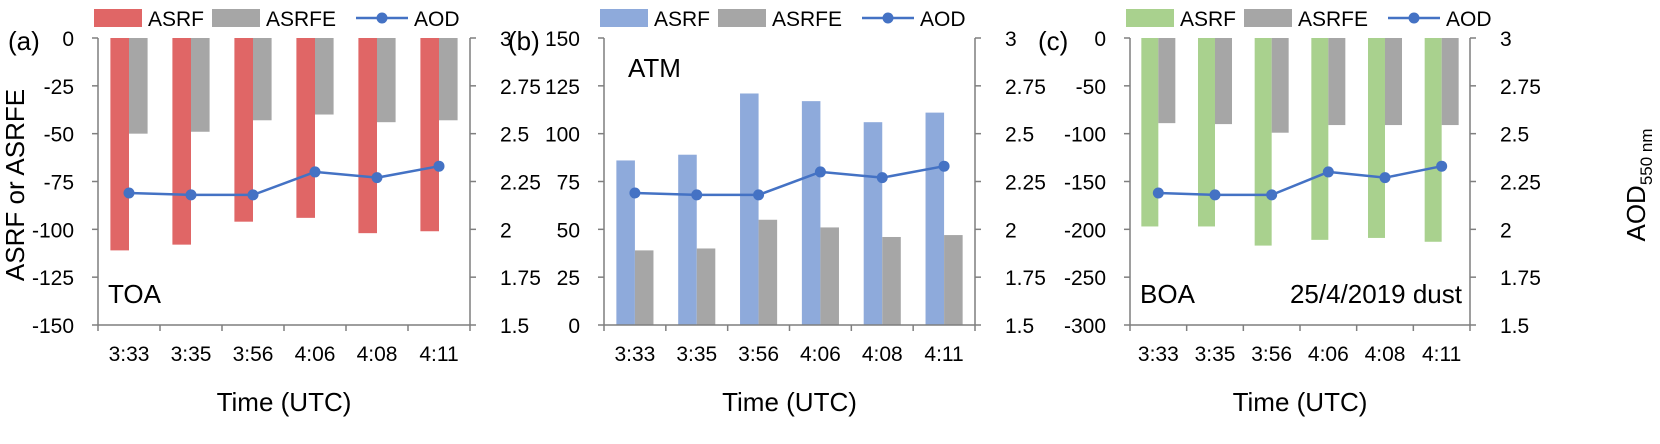  Describe the element at coordinates (315, 354) in the screenshot. I see `x-tick-label: 4:06` at that location.